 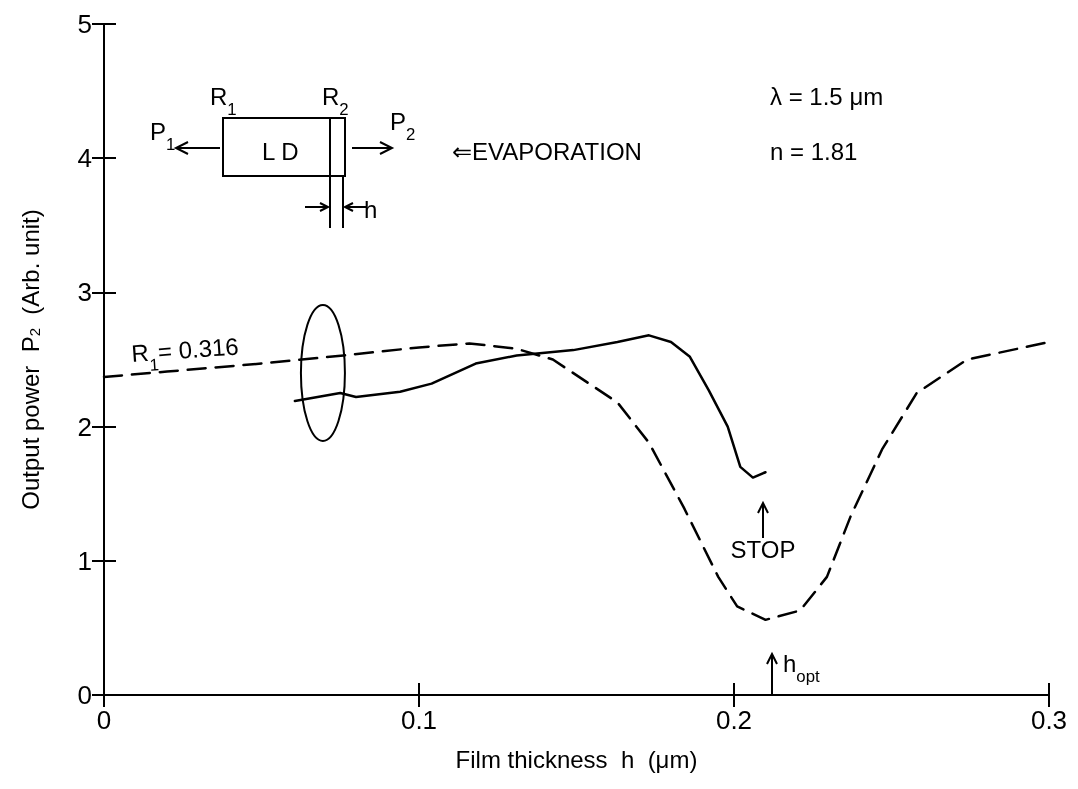 I want to click on annotation: h$_{opt}$, so click(x=802, y=668).